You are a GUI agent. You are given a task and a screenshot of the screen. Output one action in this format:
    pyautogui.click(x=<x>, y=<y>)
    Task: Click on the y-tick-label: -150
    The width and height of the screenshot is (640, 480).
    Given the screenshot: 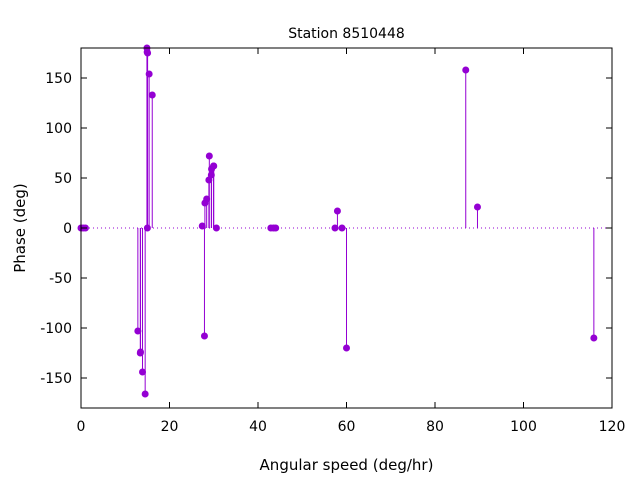 What is the action you would take?
    pyautogui.click(x=56, y=379)
    